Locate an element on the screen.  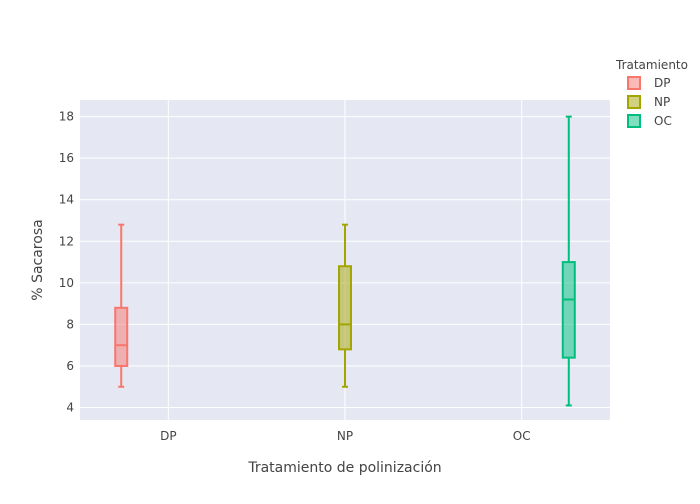
y-tick-label: 18 is located at coordinates (66, 117).